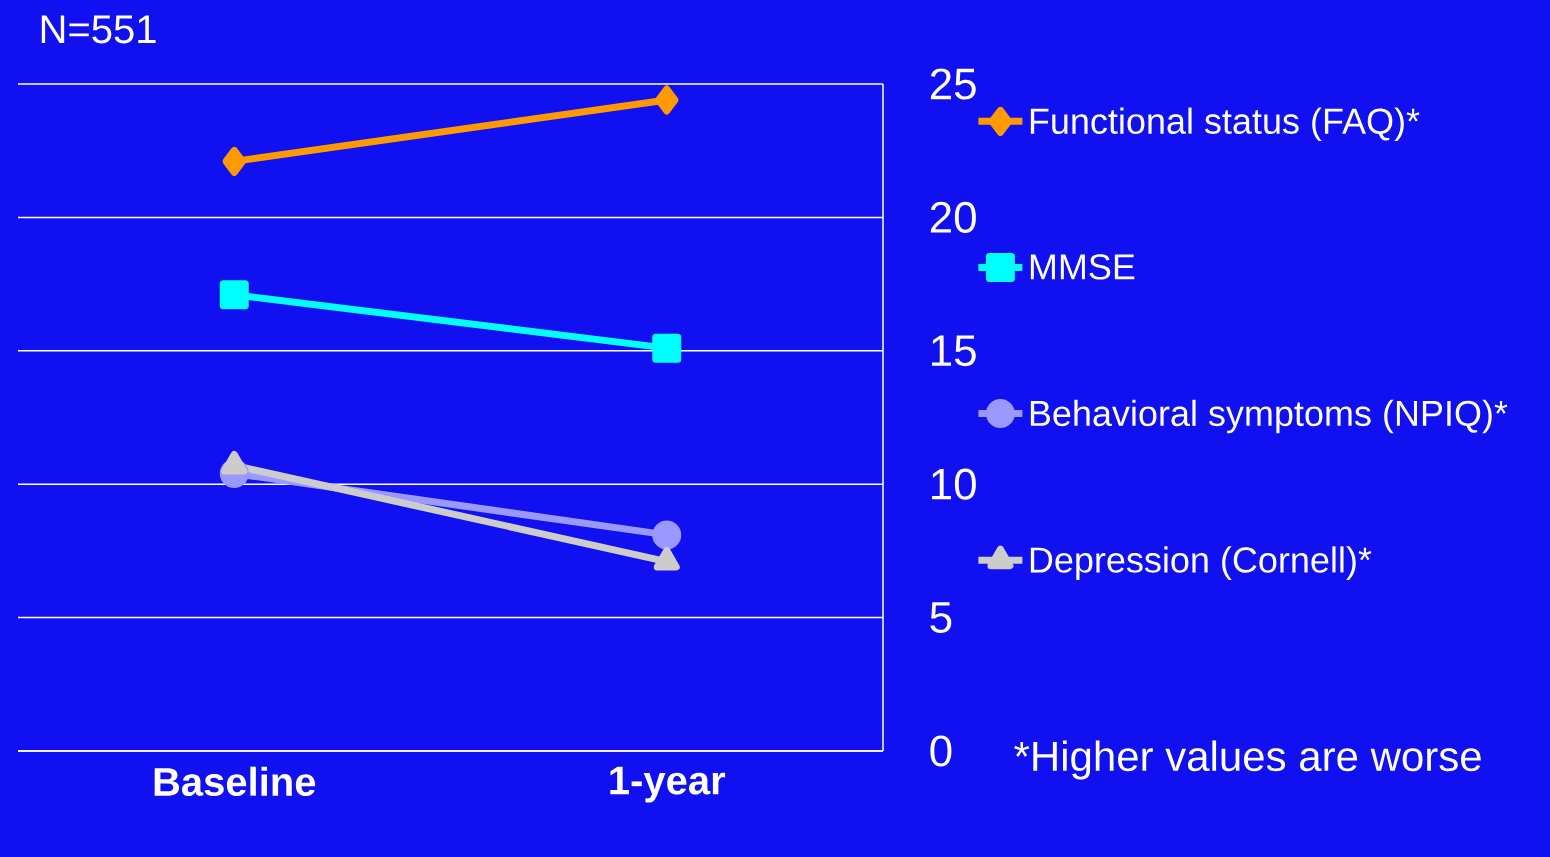 This screenshot has height=857, width=1550. Describe the element at coordinates (953, 84) in the screenshot. I see `y-tick-label: 25` at that location.